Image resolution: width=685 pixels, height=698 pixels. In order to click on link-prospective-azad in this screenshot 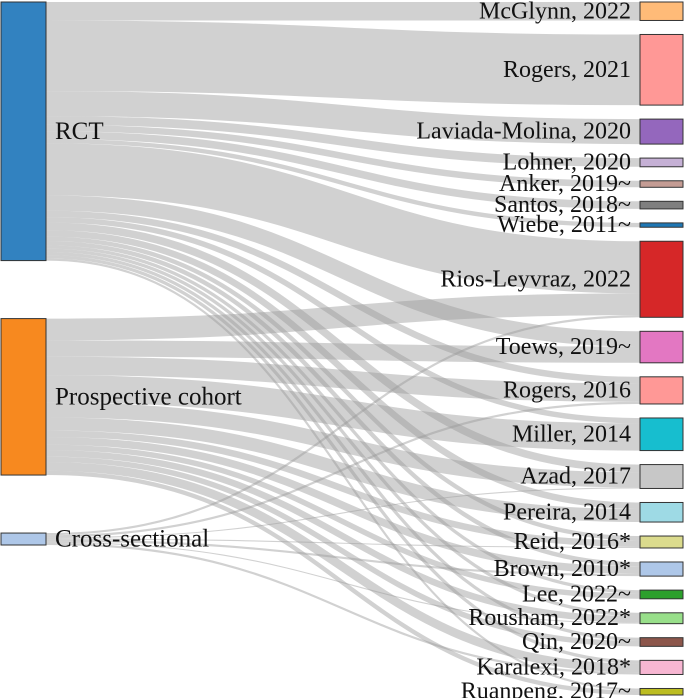, I will do `click(343, 445)`.